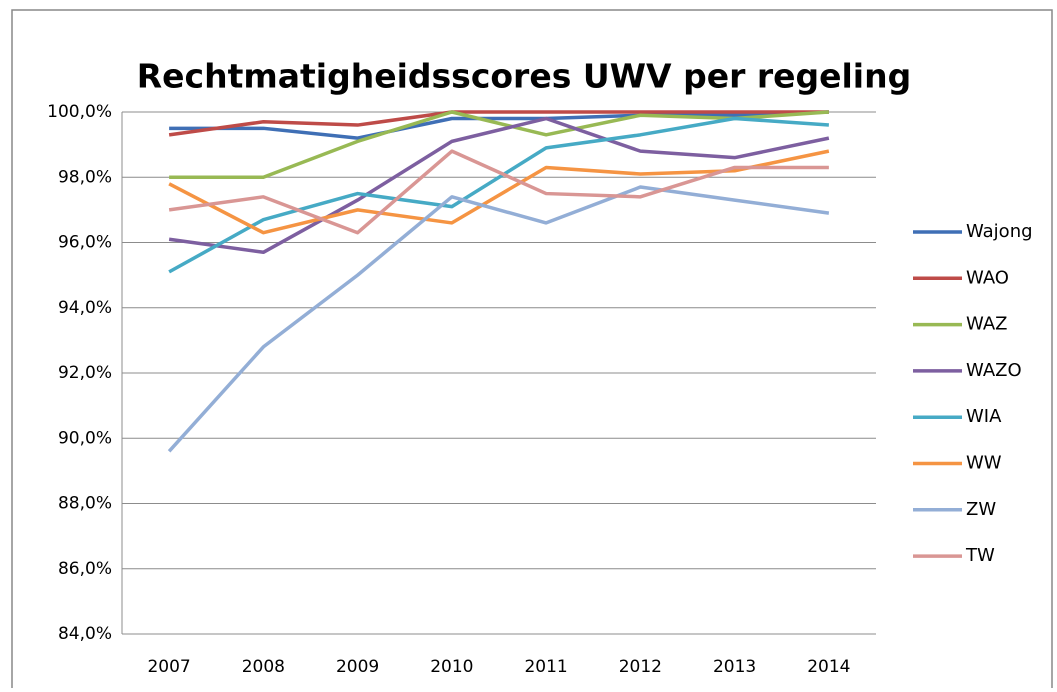 The height and width of the screenshot is (692, 1057). Describe the element at coordinates (85, 569) in the screenshot. I see `y-tick-label: 86,0%` at that location.